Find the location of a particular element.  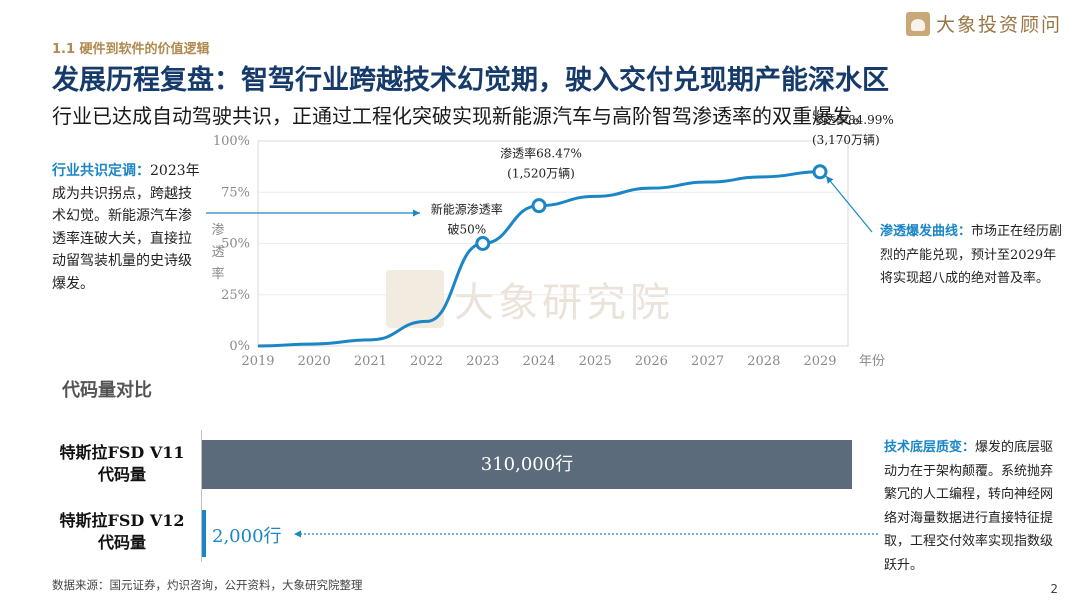

x-tick-label: 2025 is located at coordinates (595, 361).